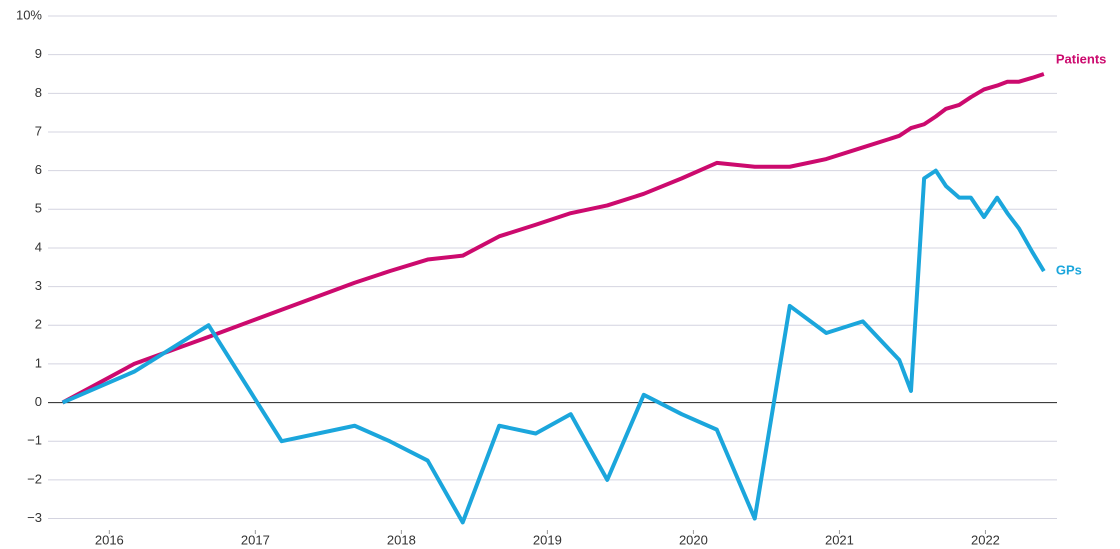 Image resolution: width=1120 pixels, height=549 pixels. What do you see at coordinates (38, 401) in the screenshot?
I see `y-tick-label: 0` at bounding box center [38, 401].